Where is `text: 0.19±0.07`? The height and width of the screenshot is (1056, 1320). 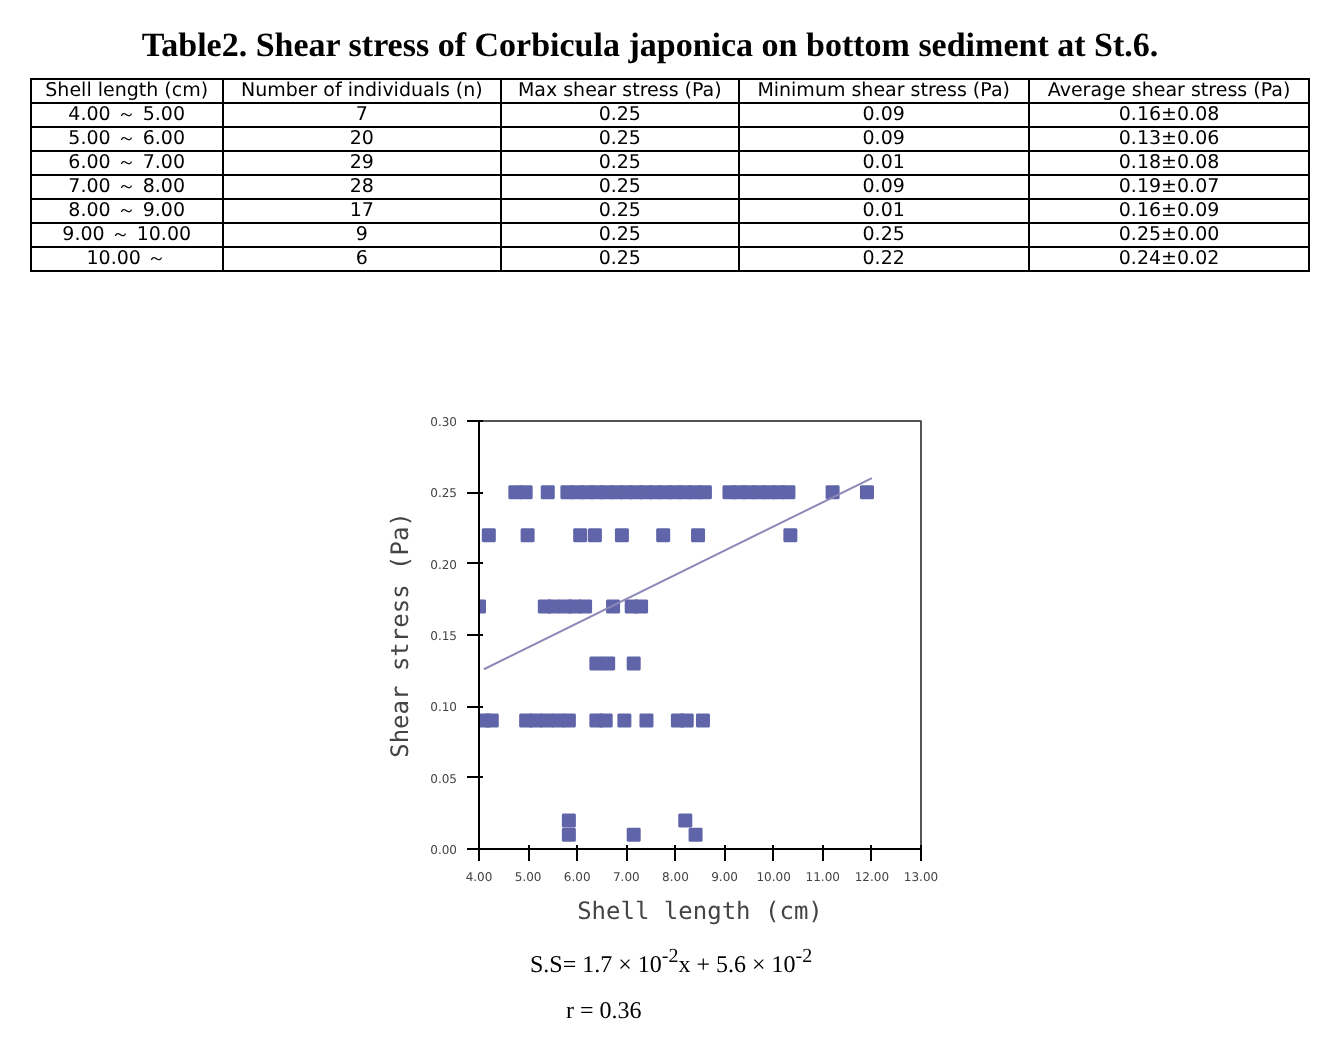
text: 0.19±0.07 is located at coordinates (1169, 187).